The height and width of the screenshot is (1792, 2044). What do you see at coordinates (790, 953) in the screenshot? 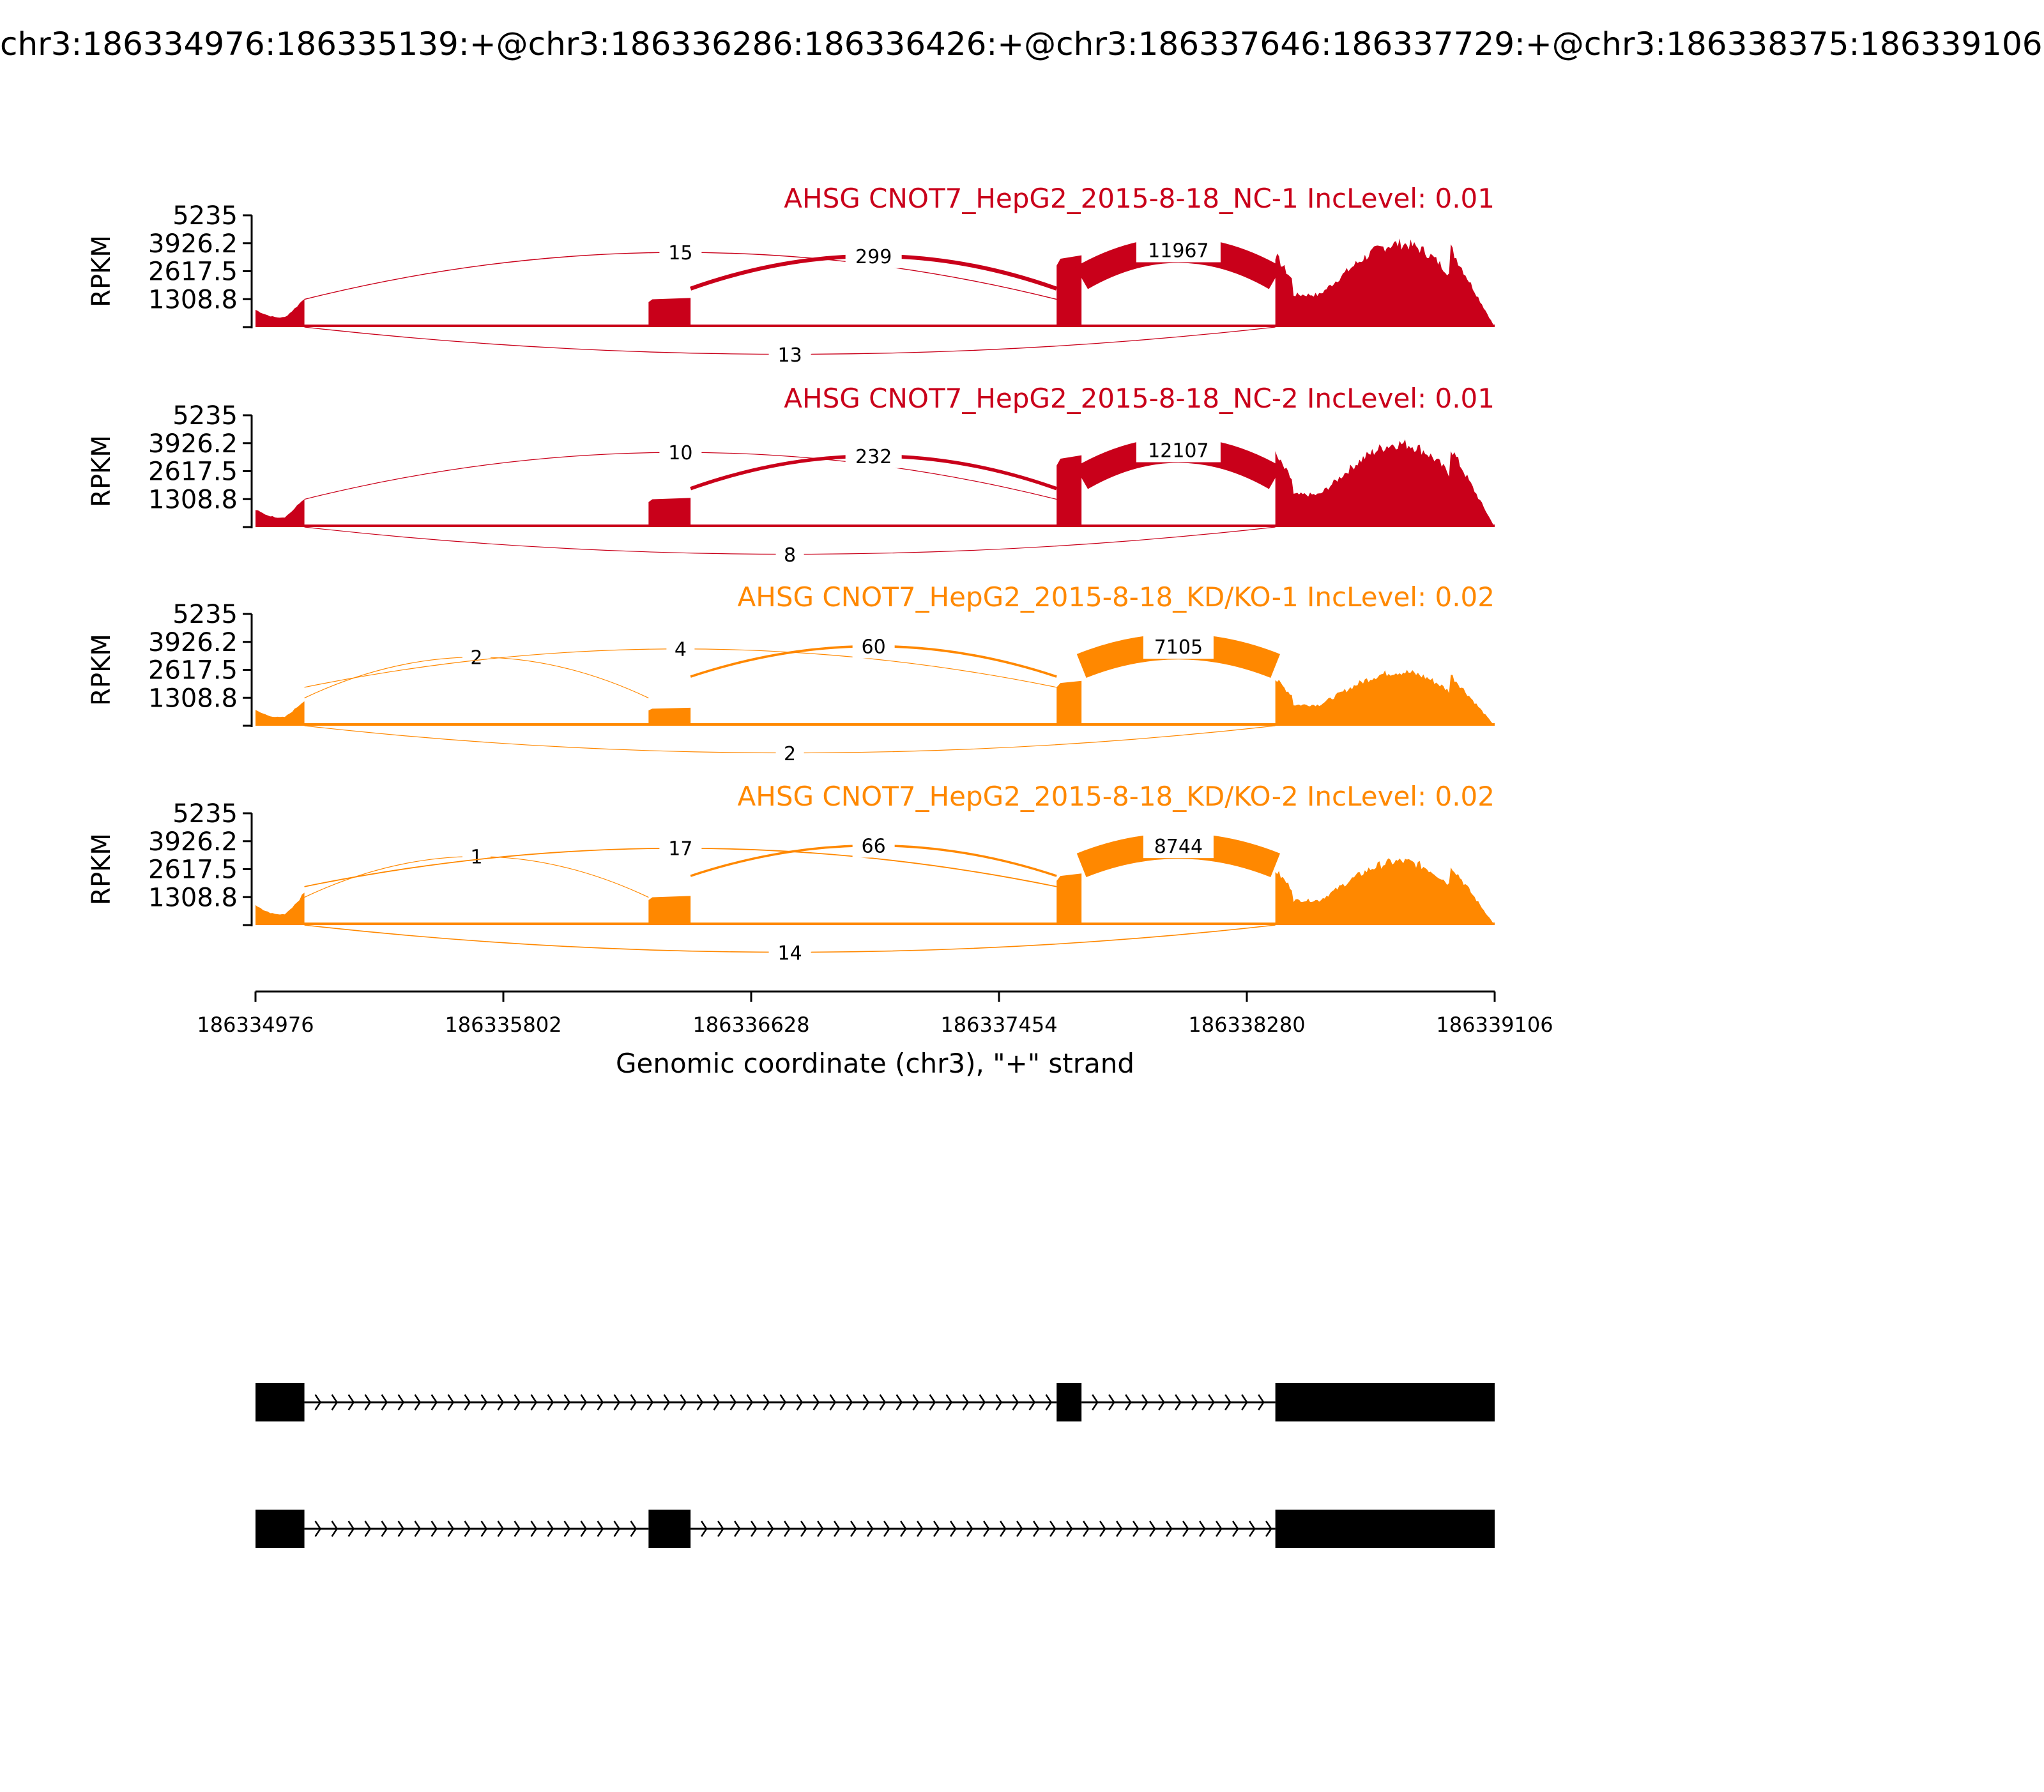
I see `junction-count-label: 14` at bounding box center [790, 953].